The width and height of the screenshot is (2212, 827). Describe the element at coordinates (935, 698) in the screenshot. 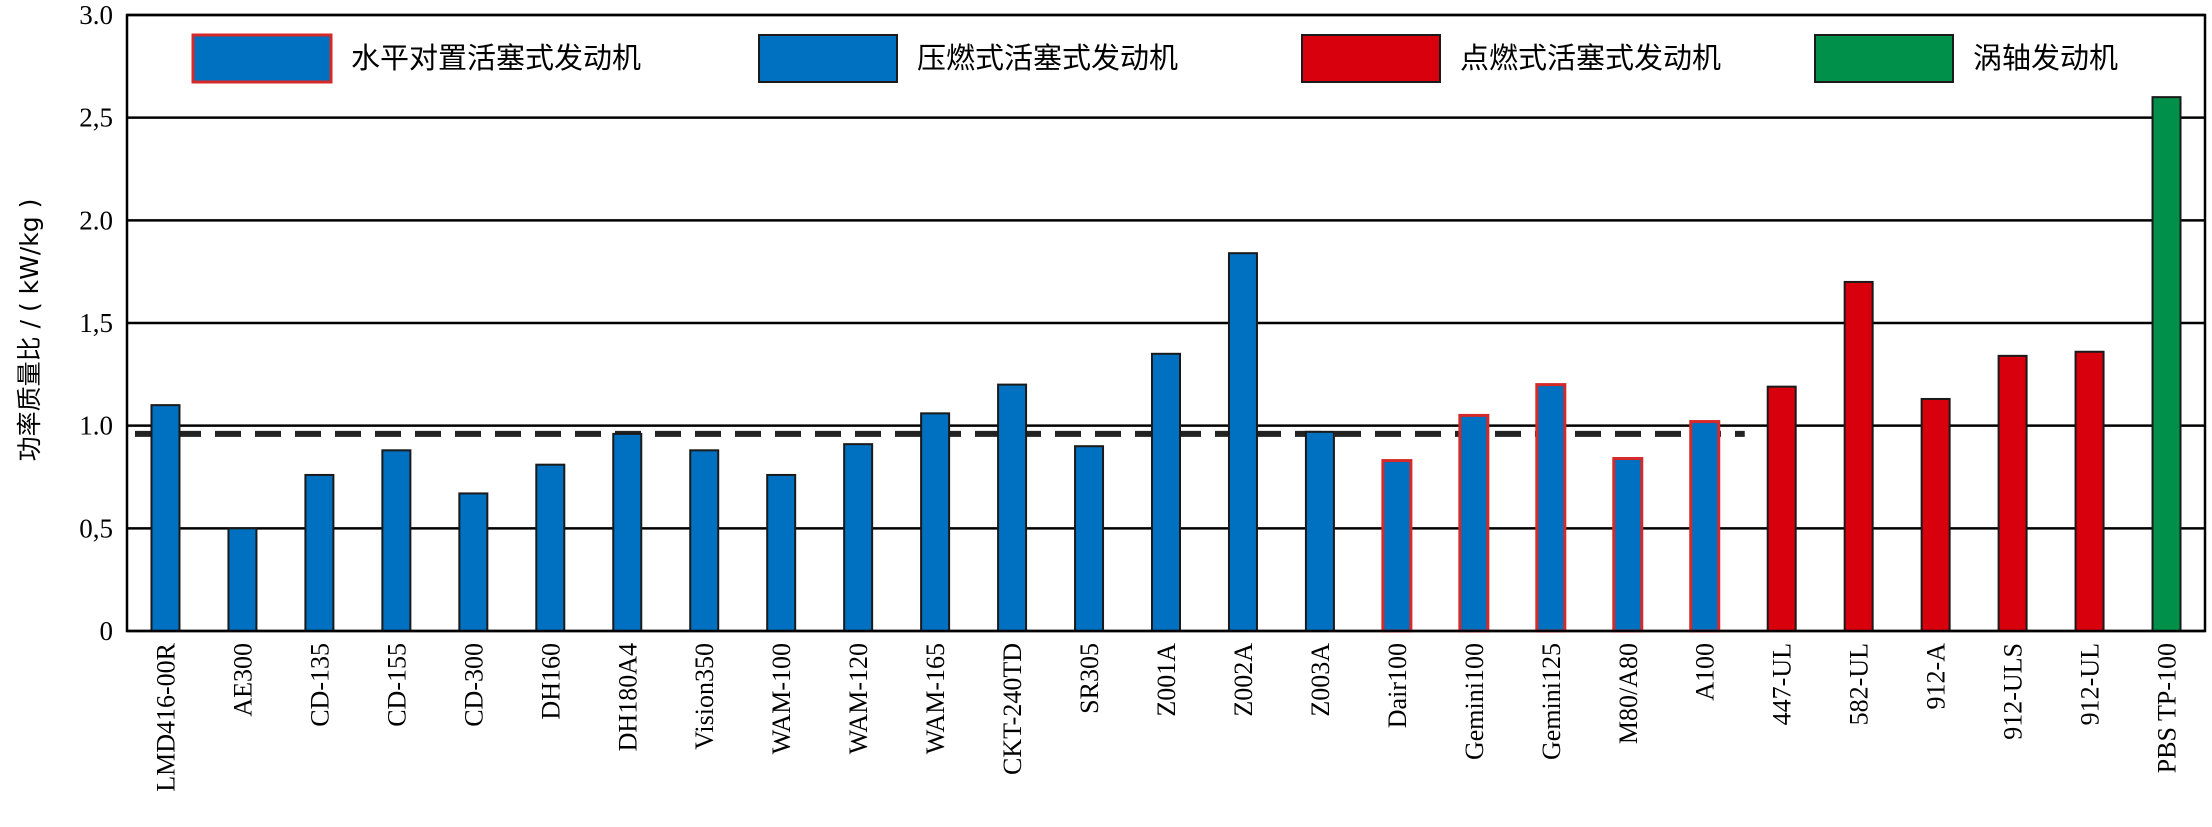

I see `x-tick-label: WAM-165` at that location.